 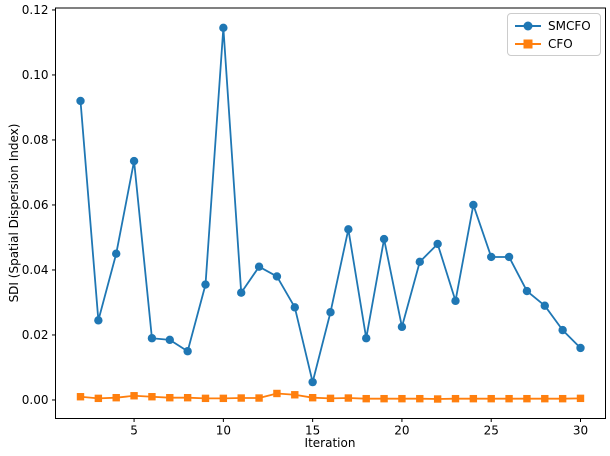 What do you see at coordinates (35, 205) in the screenshot?
I see `y-tick-label: 0.06` at bounding box center [35, 205].